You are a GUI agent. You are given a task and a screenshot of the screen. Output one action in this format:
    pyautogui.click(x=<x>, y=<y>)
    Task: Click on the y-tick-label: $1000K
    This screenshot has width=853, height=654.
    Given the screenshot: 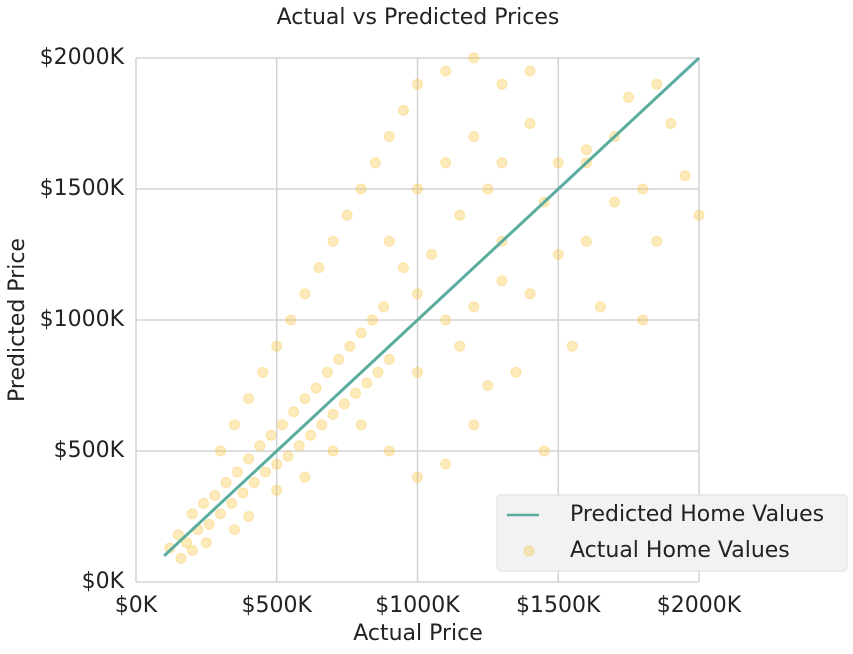 What is the action you would take?
    pyautogui.click(x=82, y=319)
    